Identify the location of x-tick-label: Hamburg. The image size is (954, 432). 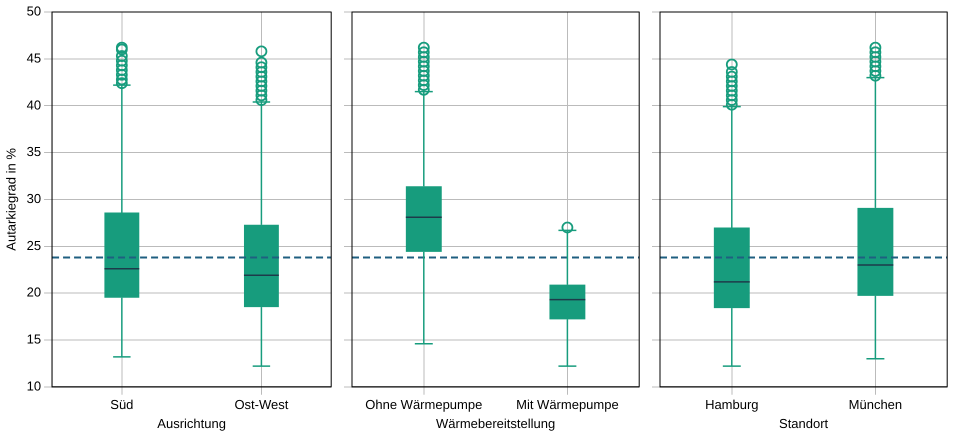
(732, 404).